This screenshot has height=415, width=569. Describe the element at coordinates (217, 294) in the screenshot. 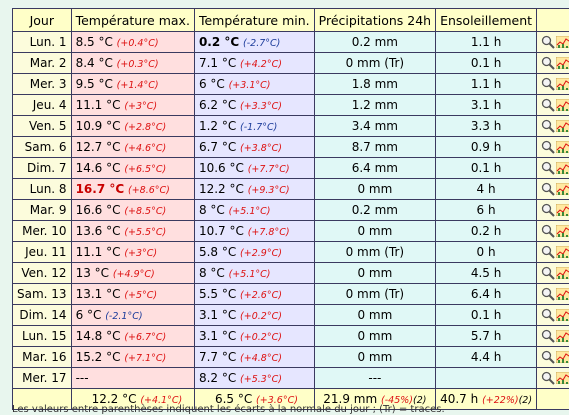

I see `row-tmin-value: 5.5 °C` at that location.